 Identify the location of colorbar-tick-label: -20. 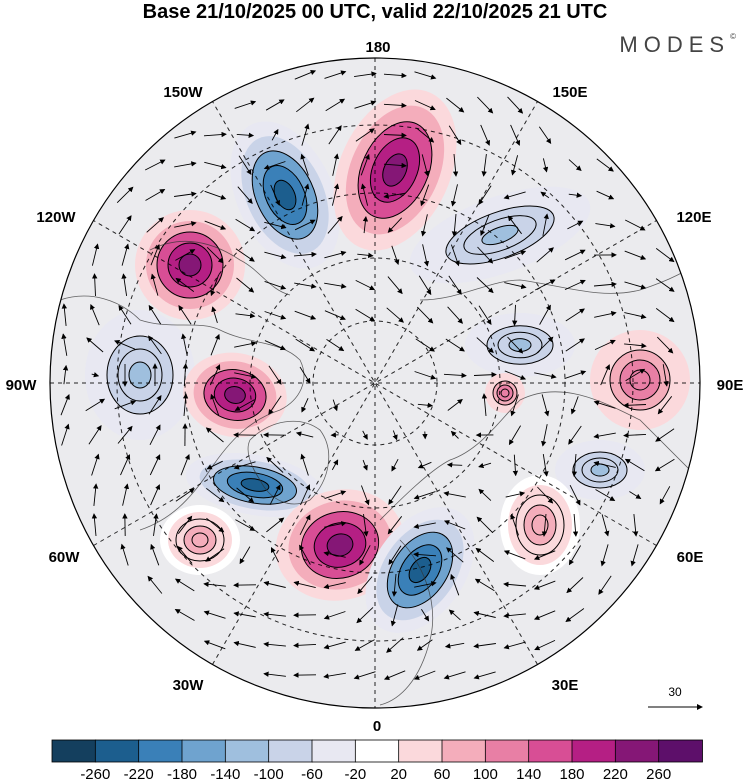
(355, 774).